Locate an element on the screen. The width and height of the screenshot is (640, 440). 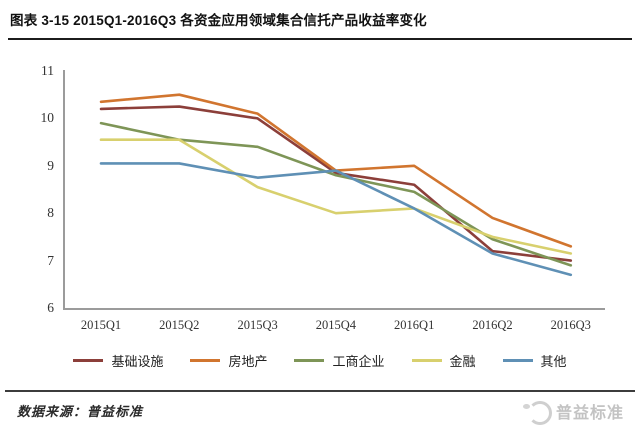
y-tick-label: 8 is located at coordinates (50, 213).